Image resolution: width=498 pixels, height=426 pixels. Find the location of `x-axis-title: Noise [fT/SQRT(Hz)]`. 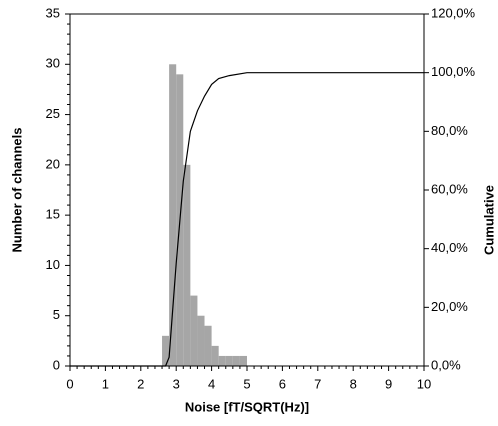

x-axis-title: Noise [fT/SQRT(Hz)] is located at coordinates (247, 406).